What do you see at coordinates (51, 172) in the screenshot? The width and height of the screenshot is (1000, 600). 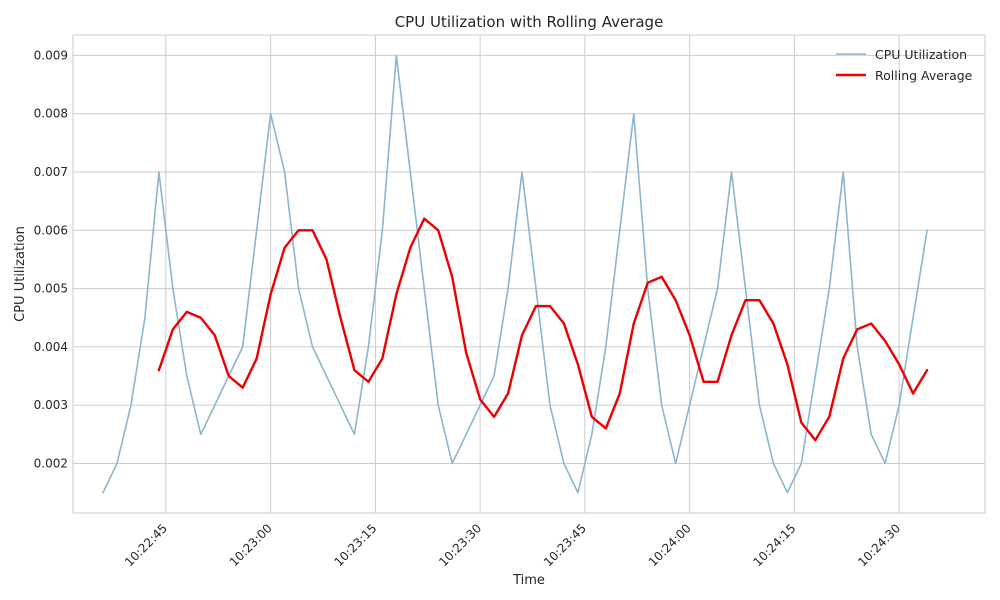 I see `y-tick-label: 0.007` at bounding box center [51, 172].